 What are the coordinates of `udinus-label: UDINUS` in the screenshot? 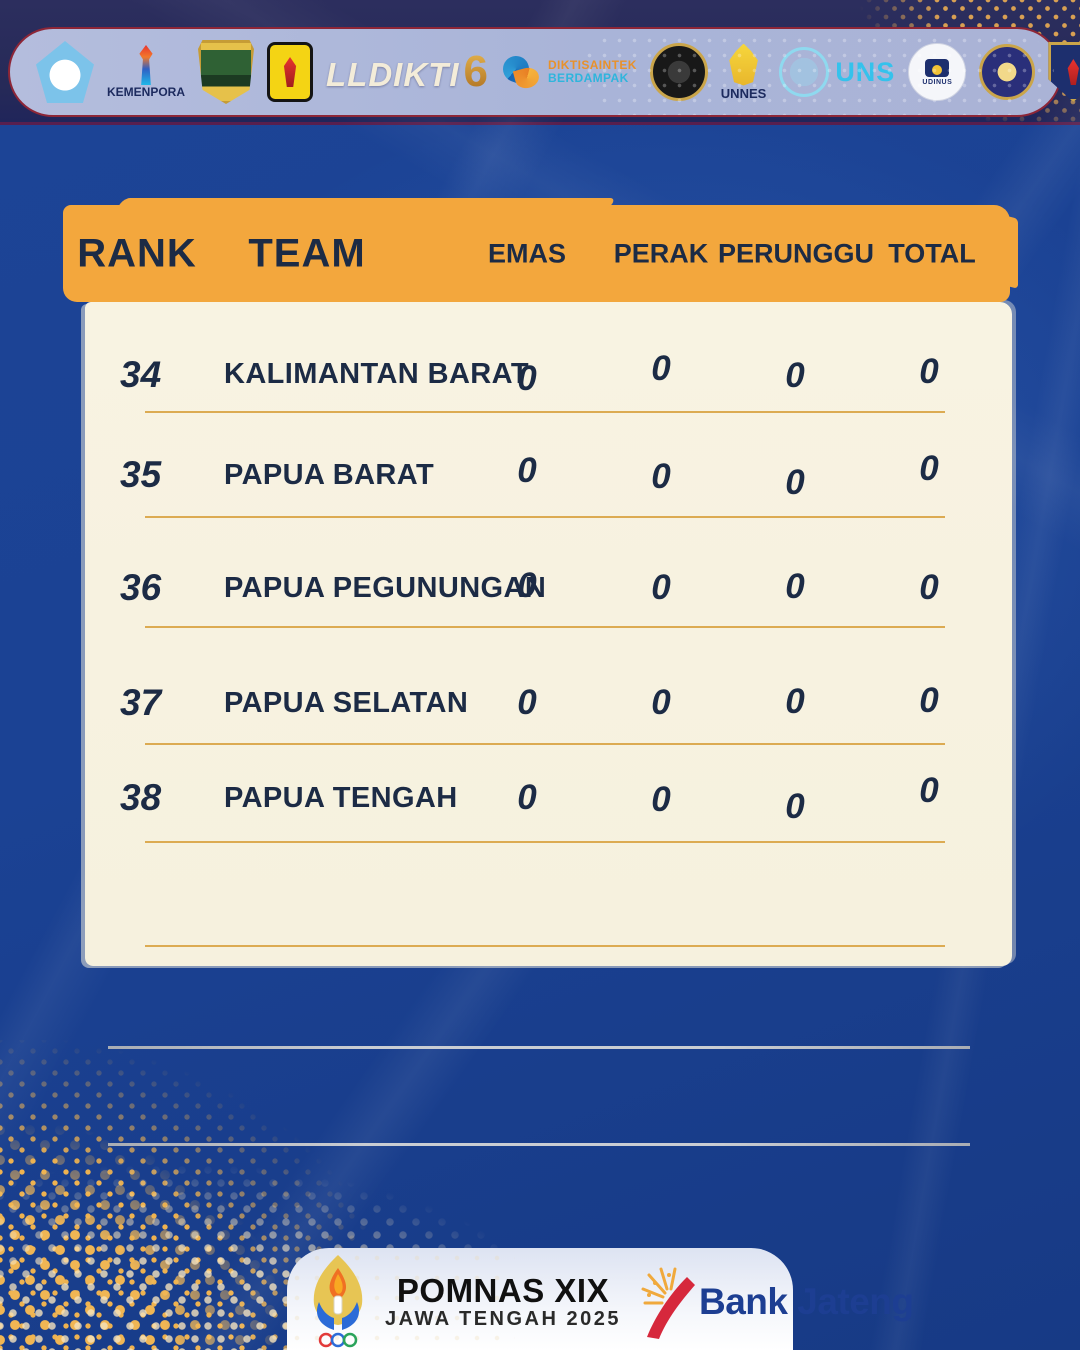 It's located at (937, 82).